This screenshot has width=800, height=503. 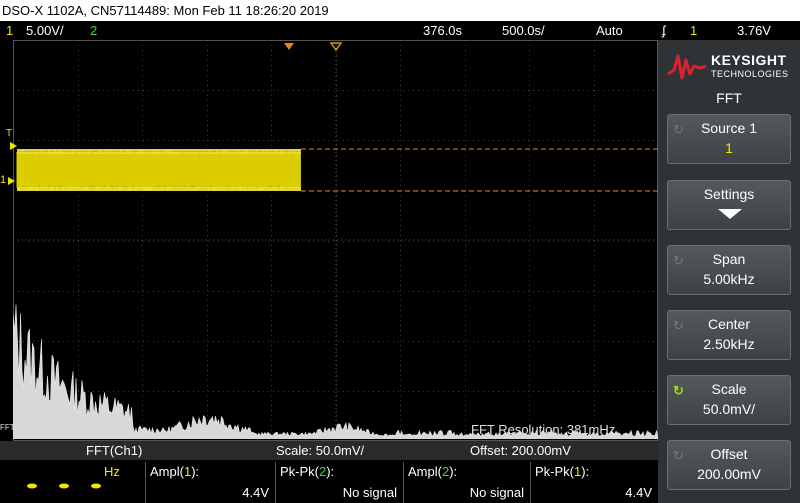 I want to click on brand-name: KEYSIGHT, so click(x=749, y=60).